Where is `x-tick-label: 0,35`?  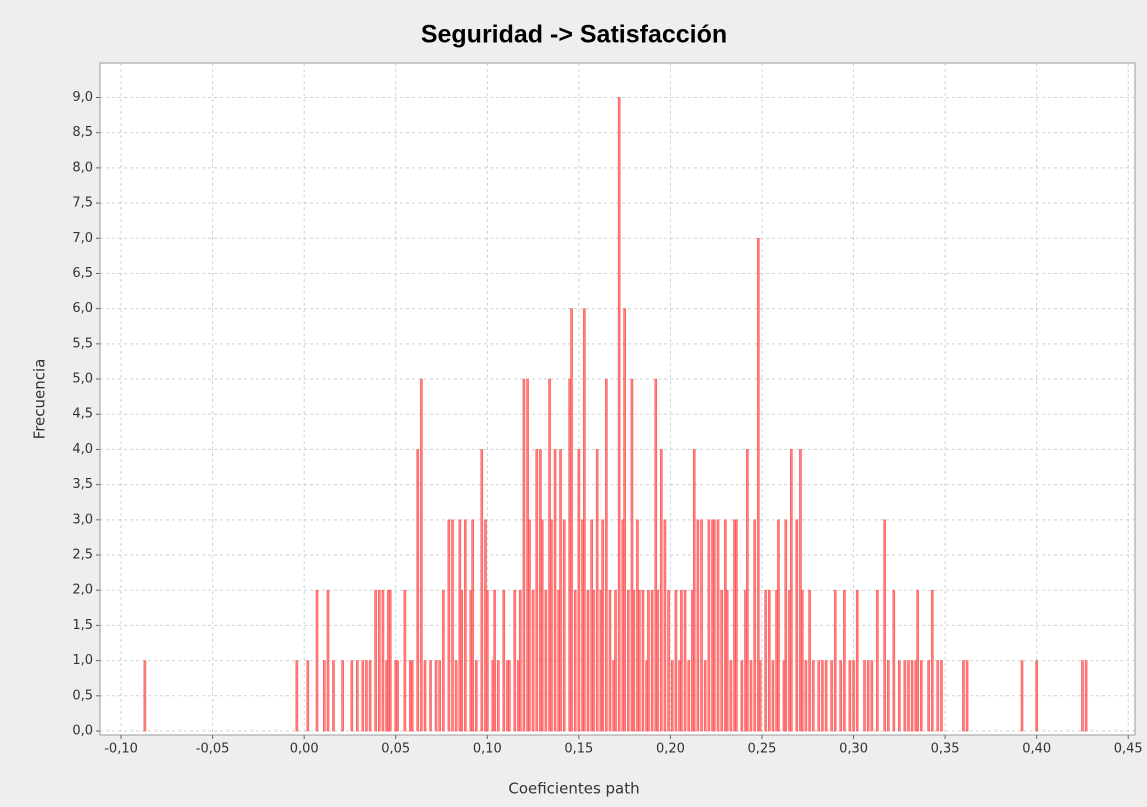
x-tick-label: 0,35 is located at coordinates (945, 749).